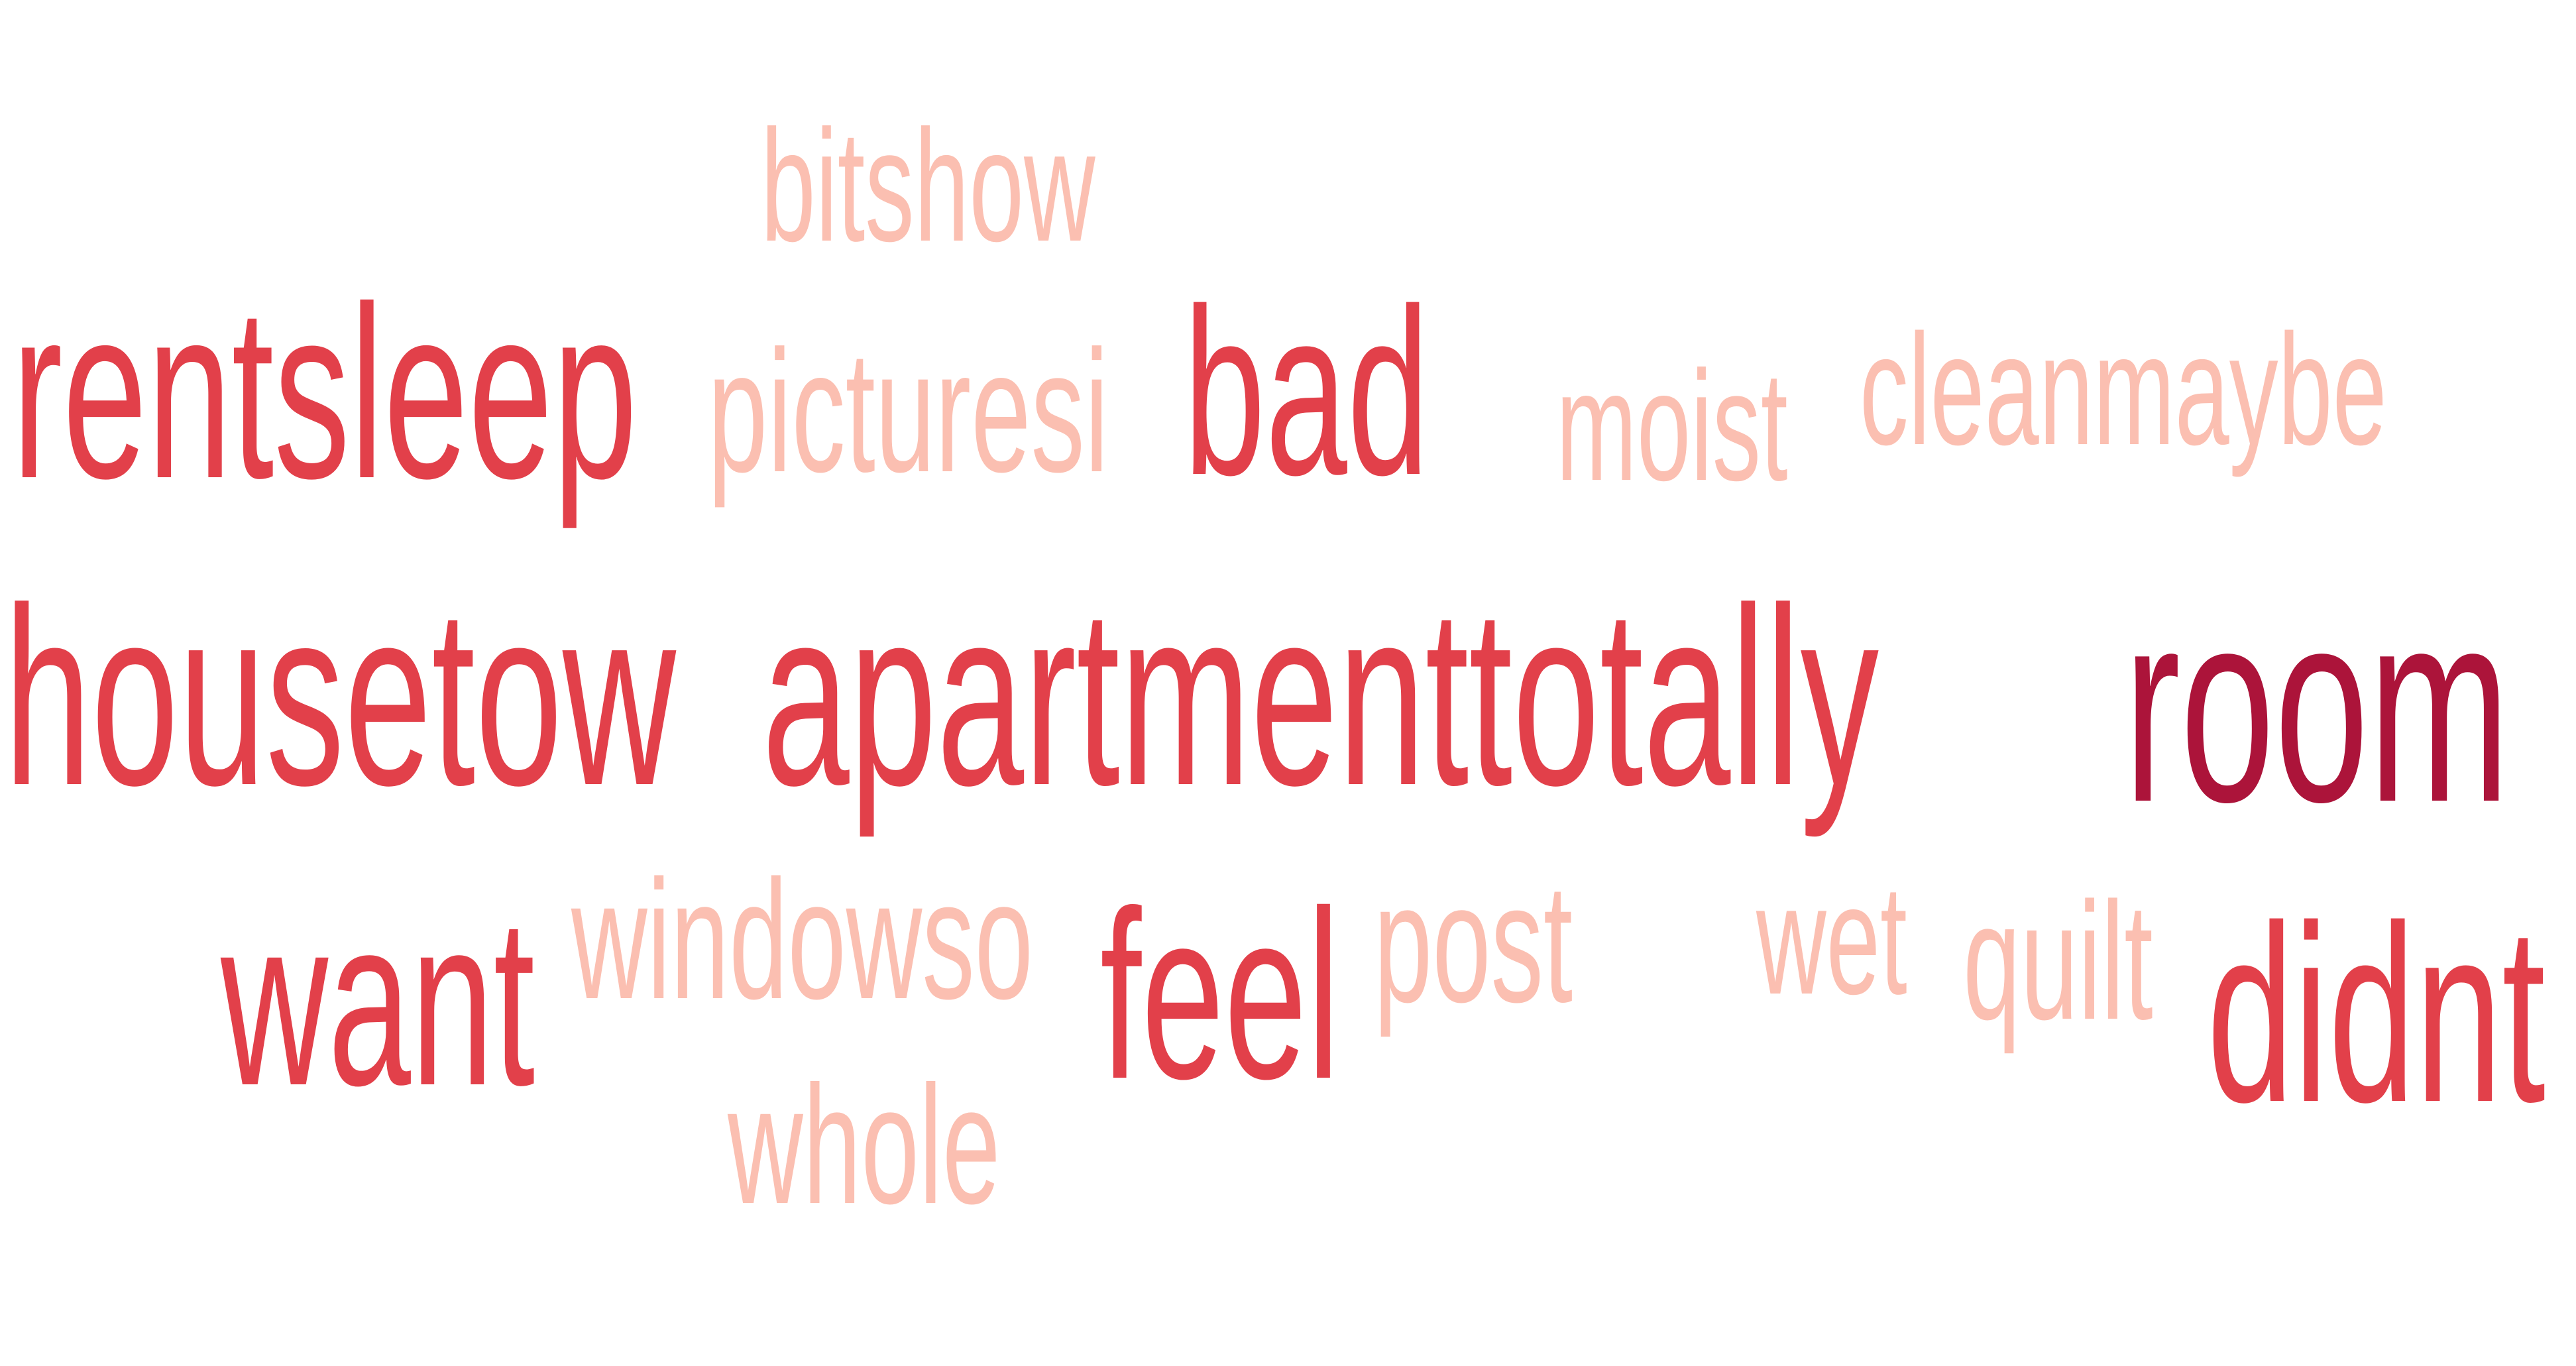 This screenshot has width=2576, height=1366. Describe the element at coordinates (1320, 696) in the screenshot. I see `word-apartmenttotally: apartmenttotally` at that location.